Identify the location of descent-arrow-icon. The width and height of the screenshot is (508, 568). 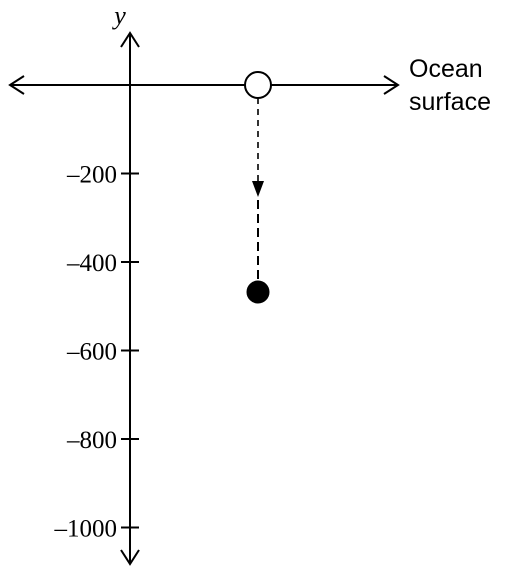
(258, 189).